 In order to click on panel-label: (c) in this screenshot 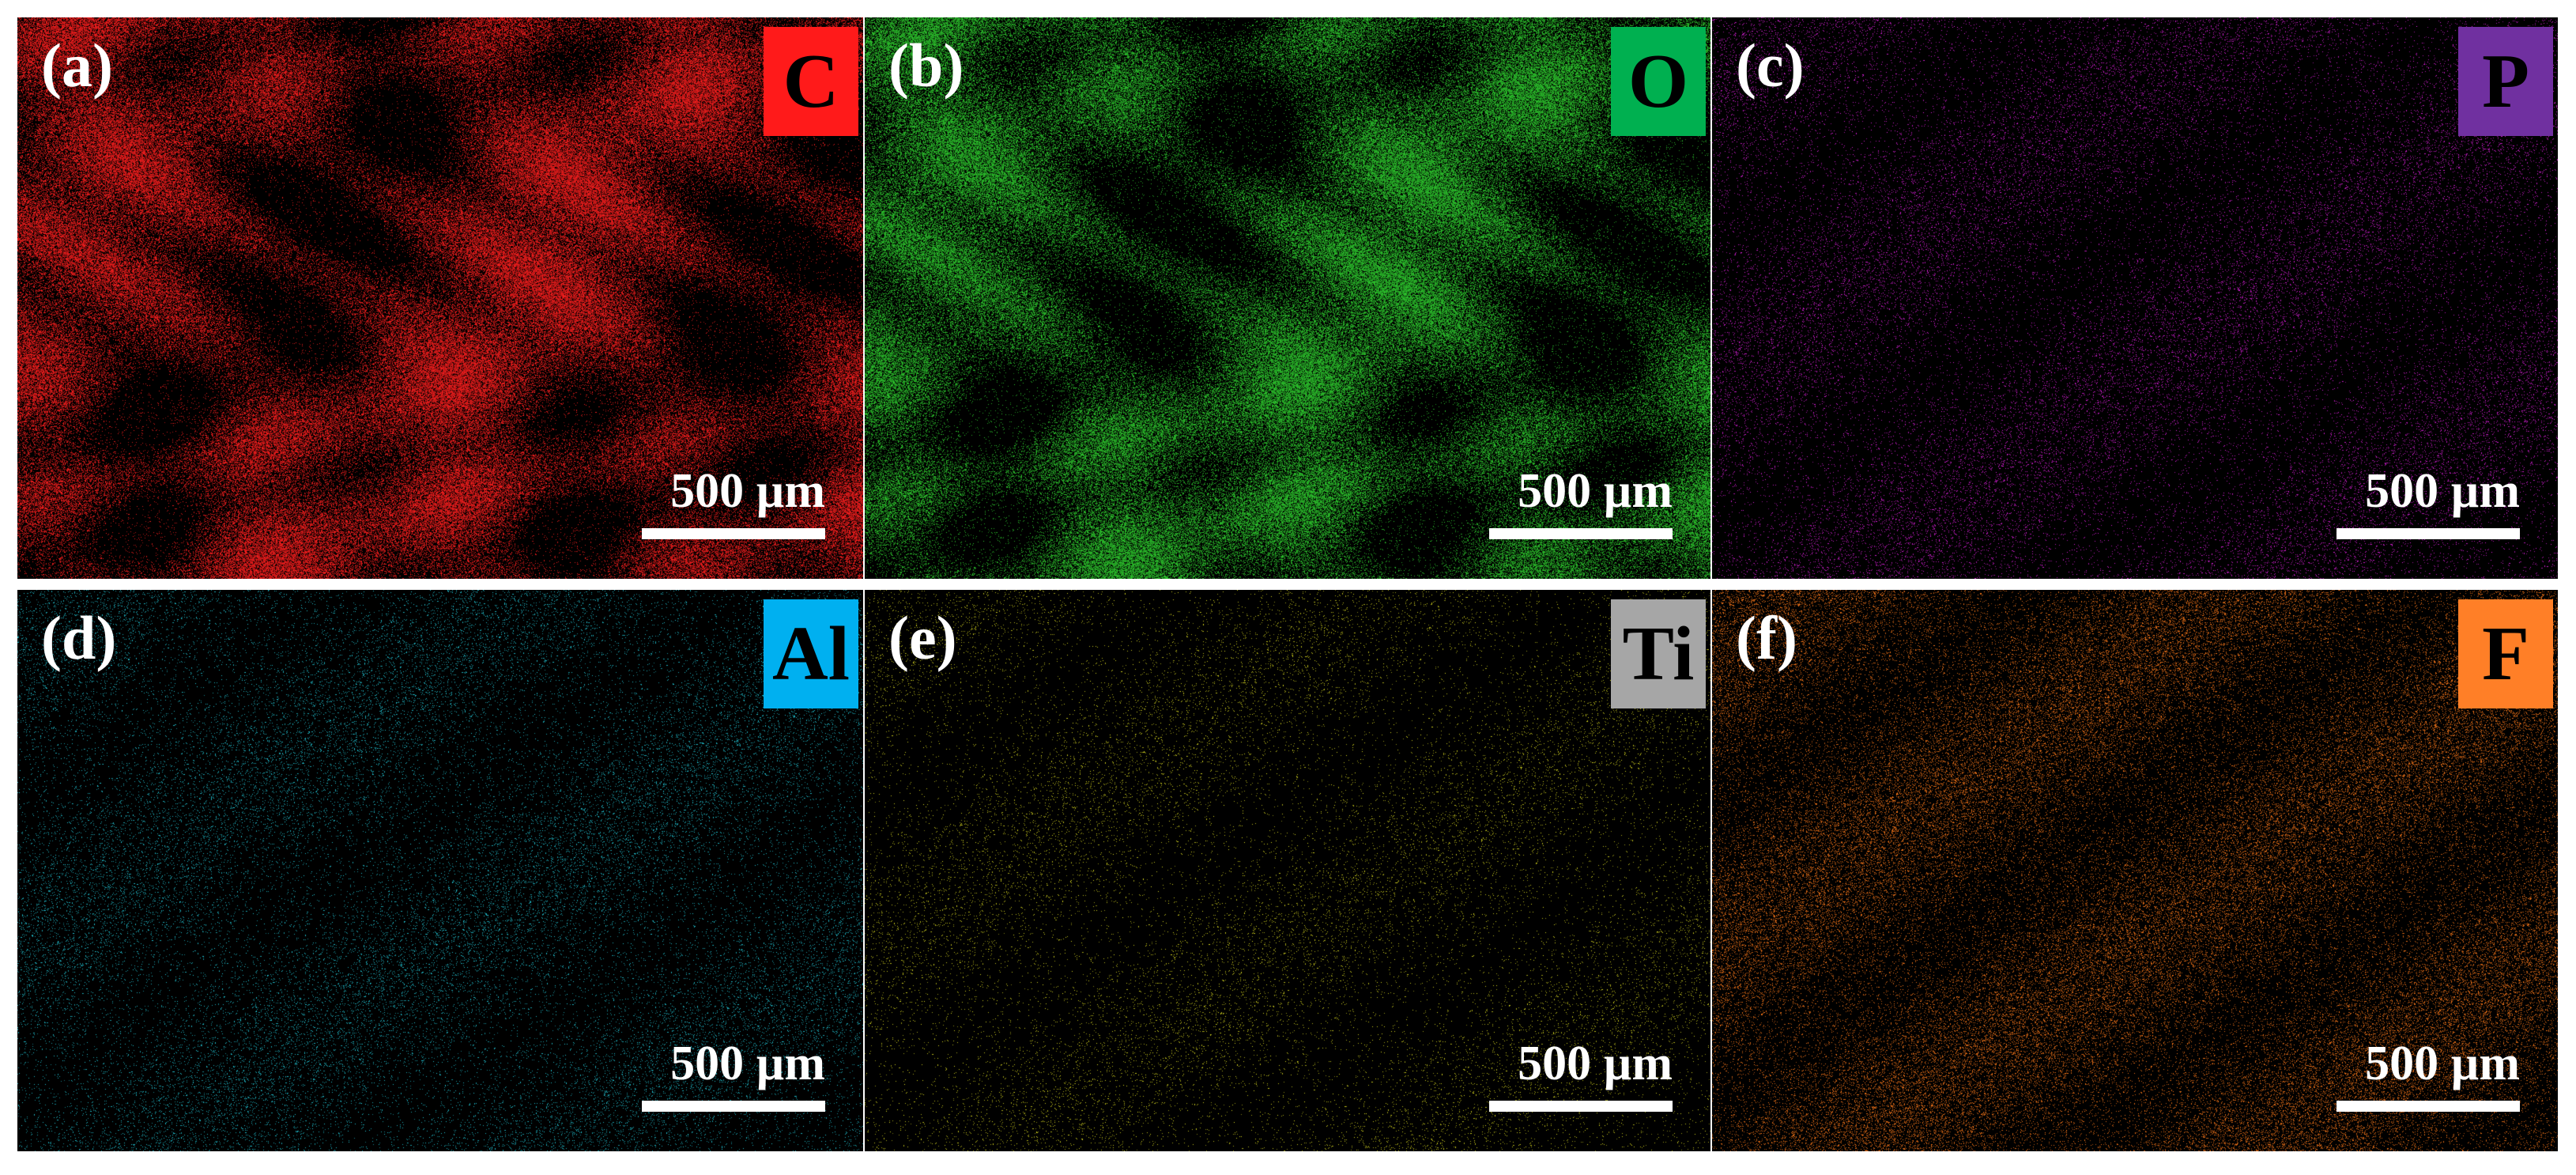, I will do `click(1770, 66)`.